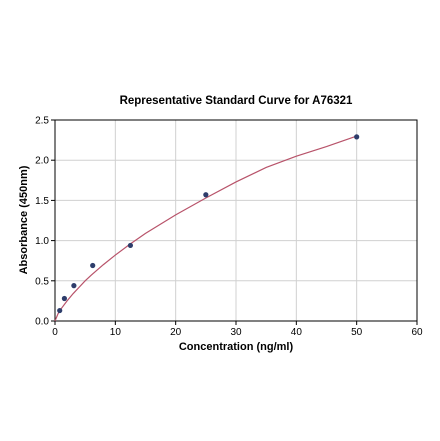 The height and width of the screenshot is (441, 440). Describe the element at coordinates (42, 241) in the screenshot. I see `y-tick-label: 1.0` at that location.